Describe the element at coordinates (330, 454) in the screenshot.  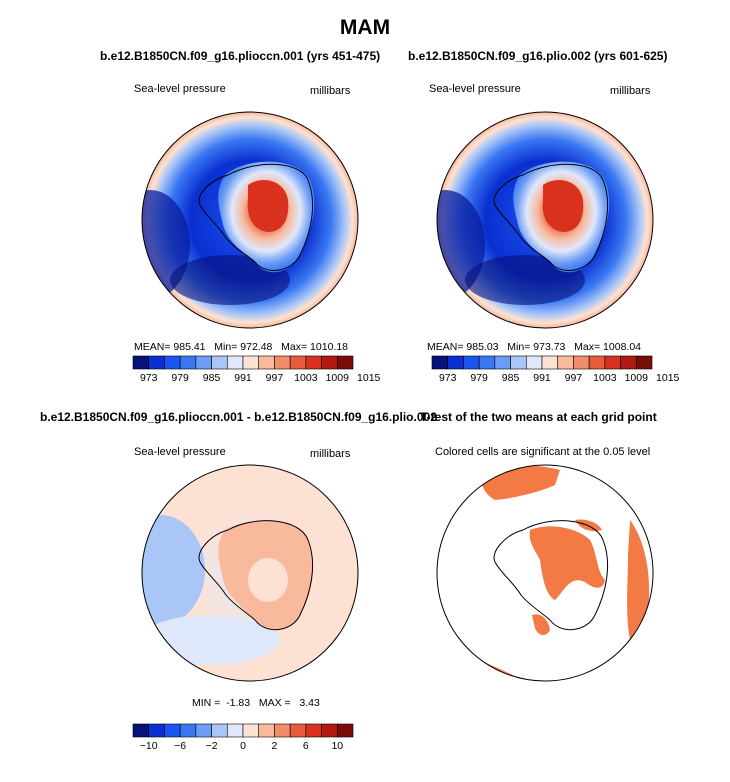
I see `panel3-units-label: millibars` at that location.